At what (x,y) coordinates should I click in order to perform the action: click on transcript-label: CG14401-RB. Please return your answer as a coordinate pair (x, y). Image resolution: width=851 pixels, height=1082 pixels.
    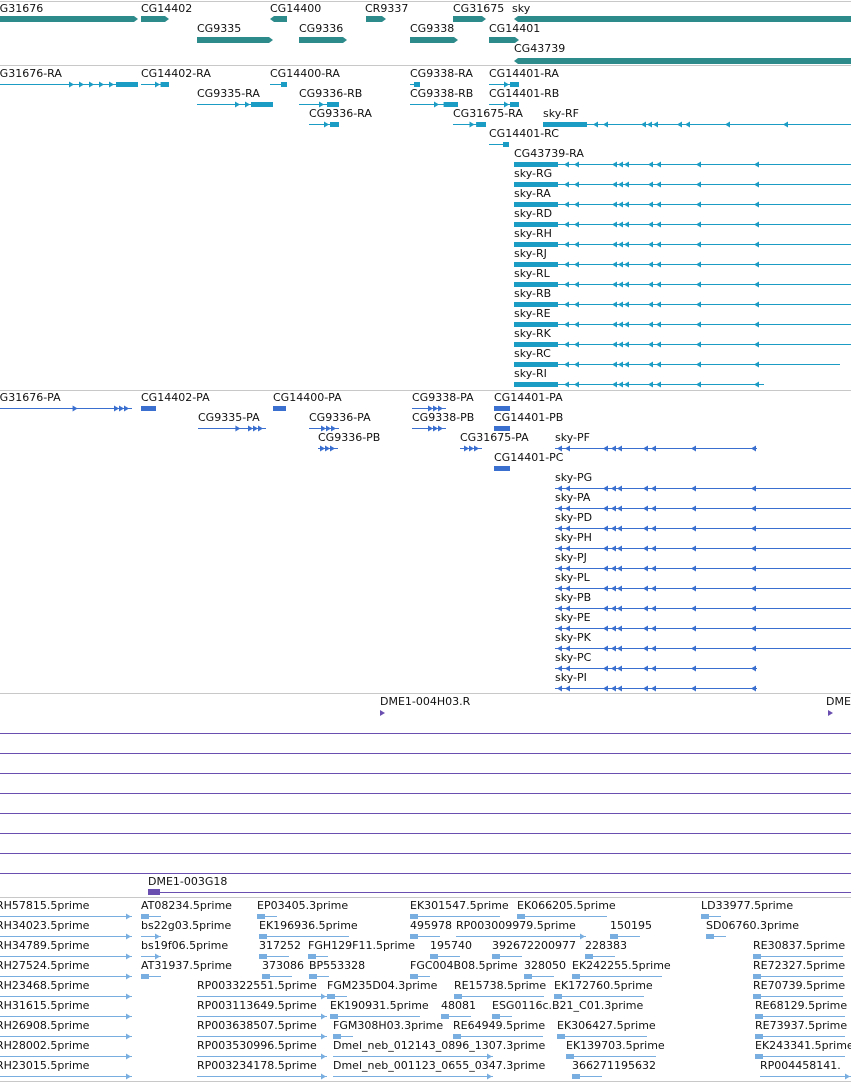
    Looking at the image, I should click on (524, 93).